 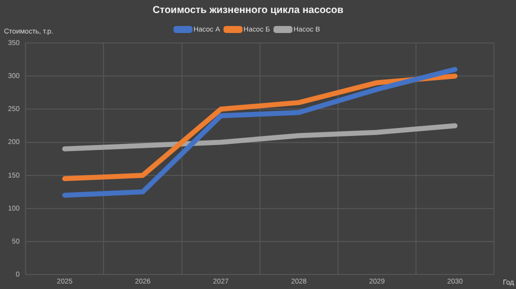 What do you see at coordinates (248, 10) in the screenshot?
I see `chart-title: Стоимость жизненного цикла насосов` at bounding box center [248, 10].